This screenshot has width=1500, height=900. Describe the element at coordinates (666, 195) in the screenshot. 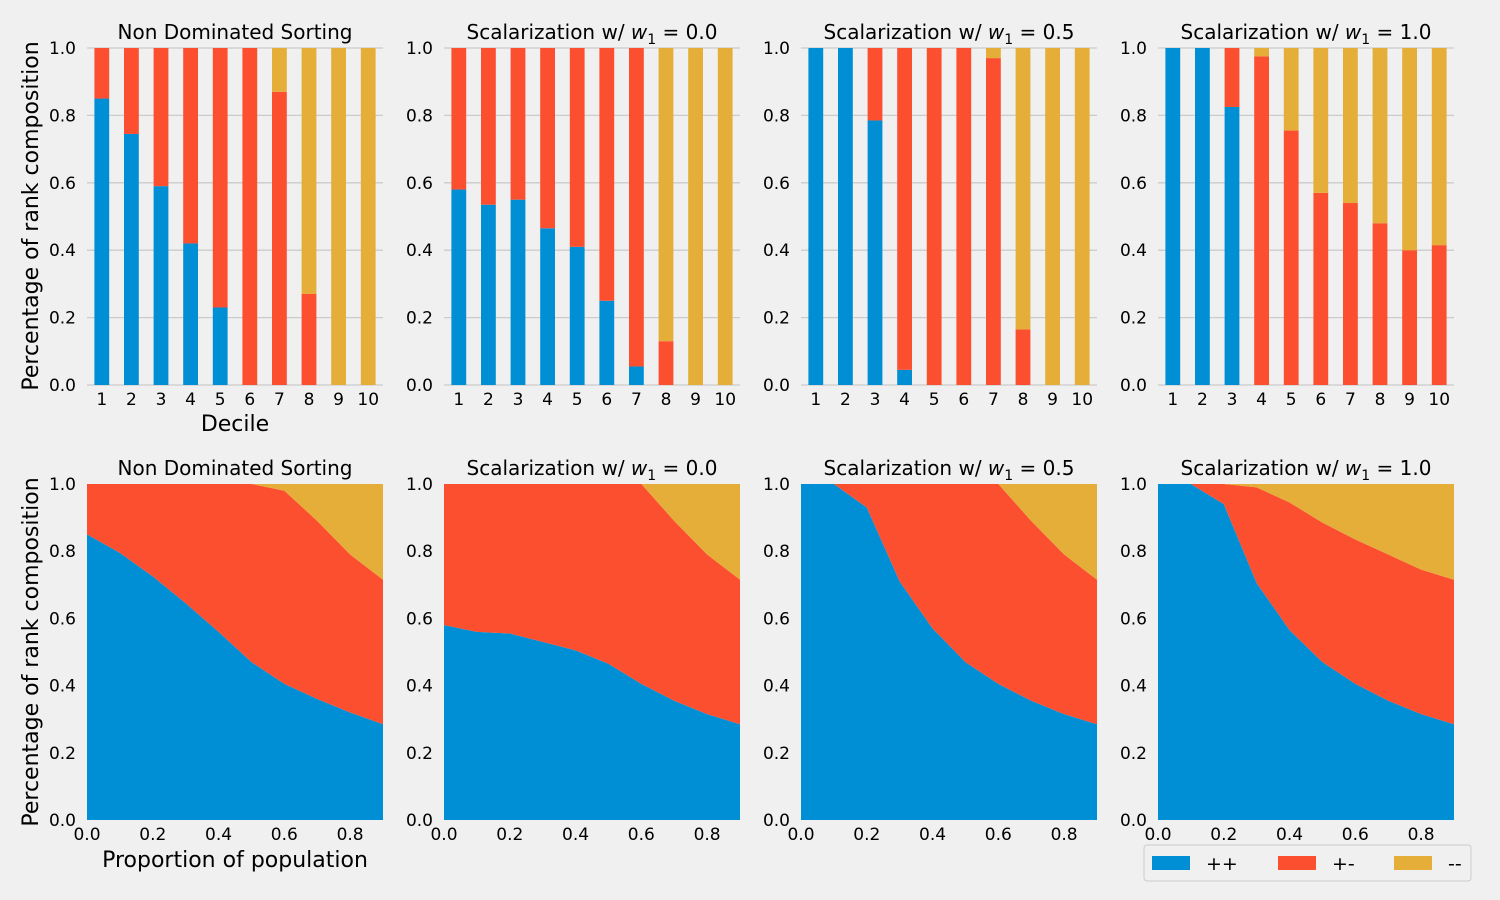

I see `panel-2-bar-mm` at that location.